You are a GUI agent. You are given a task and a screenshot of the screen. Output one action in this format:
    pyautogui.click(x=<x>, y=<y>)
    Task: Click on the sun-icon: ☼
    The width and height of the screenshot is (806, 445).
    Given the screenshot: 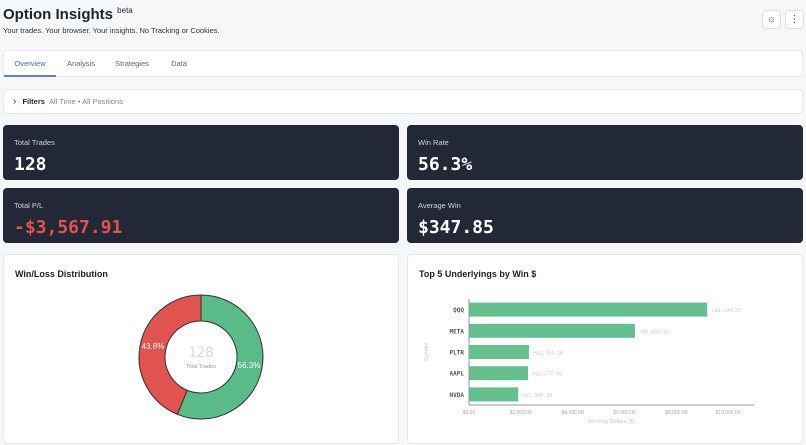 What is the action you would take?
    pyautogui.click(x=771, y=19)
    